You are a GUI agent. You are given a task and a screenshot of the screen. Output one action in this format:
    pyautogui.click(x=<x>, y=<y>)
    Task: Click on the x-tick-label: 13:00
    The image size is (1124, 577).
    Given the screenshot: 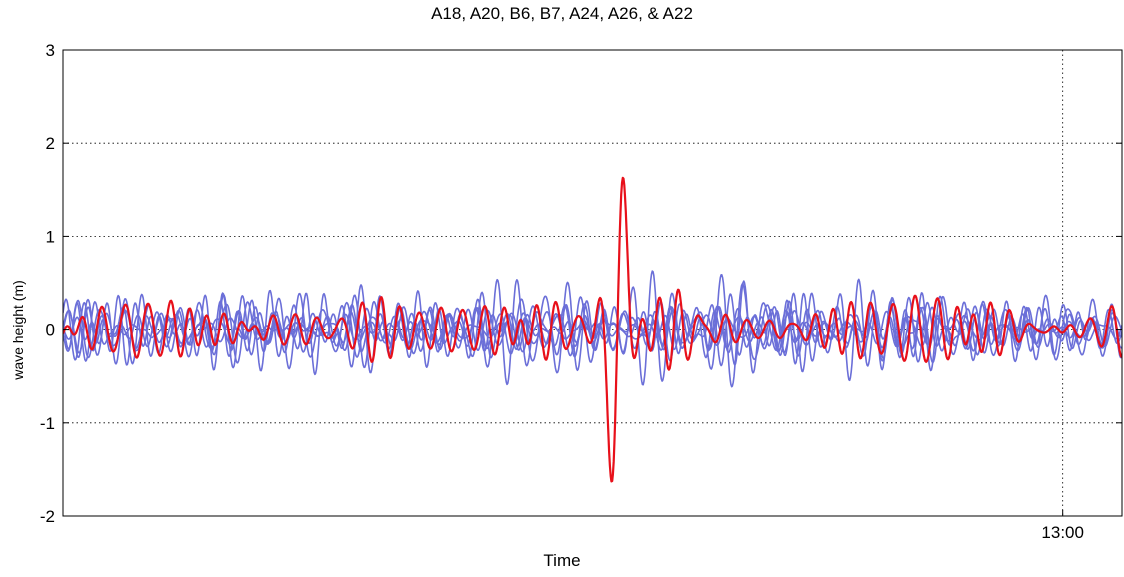 What is the action you would take?
    pyautogui.click(x=1062, y=532)
    